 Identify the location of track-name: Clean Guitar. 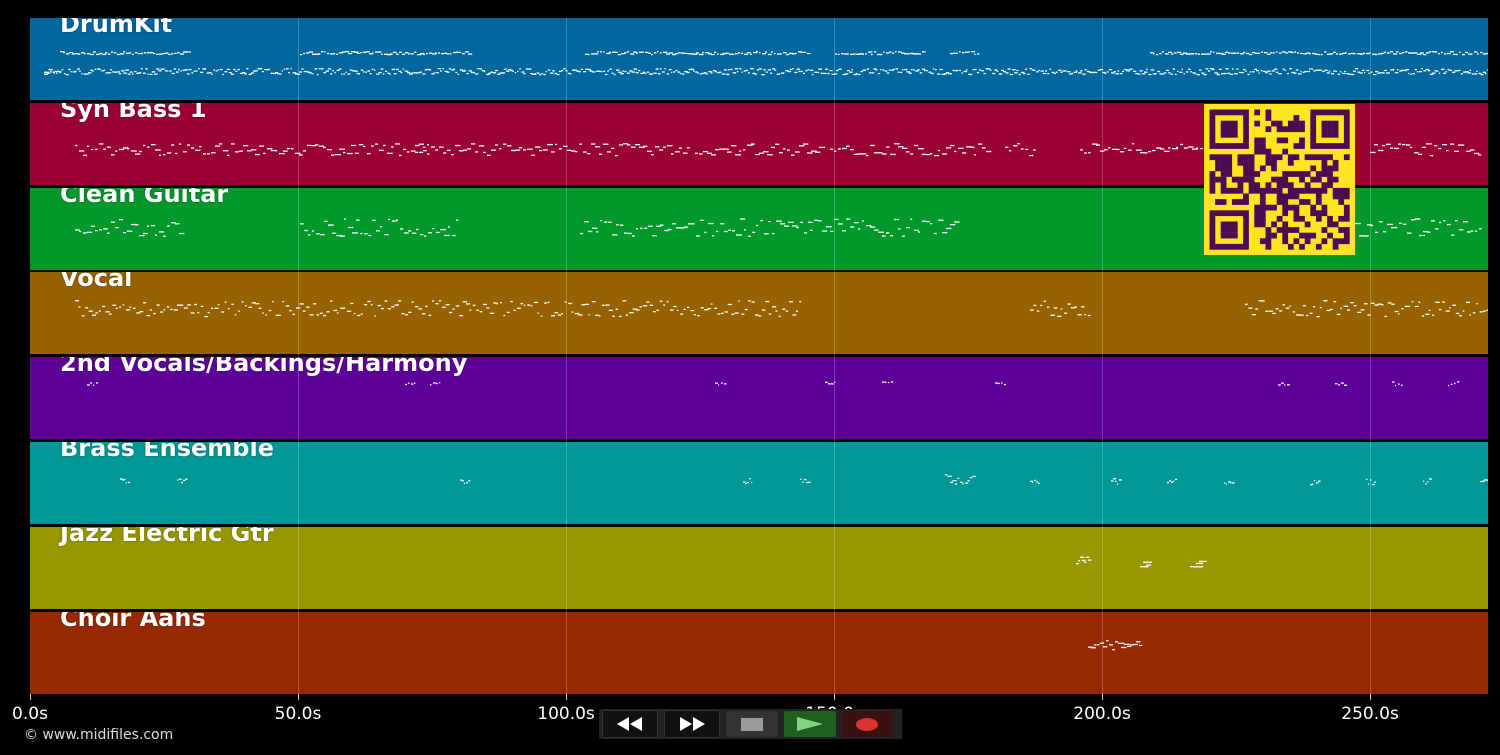
(144, 197).